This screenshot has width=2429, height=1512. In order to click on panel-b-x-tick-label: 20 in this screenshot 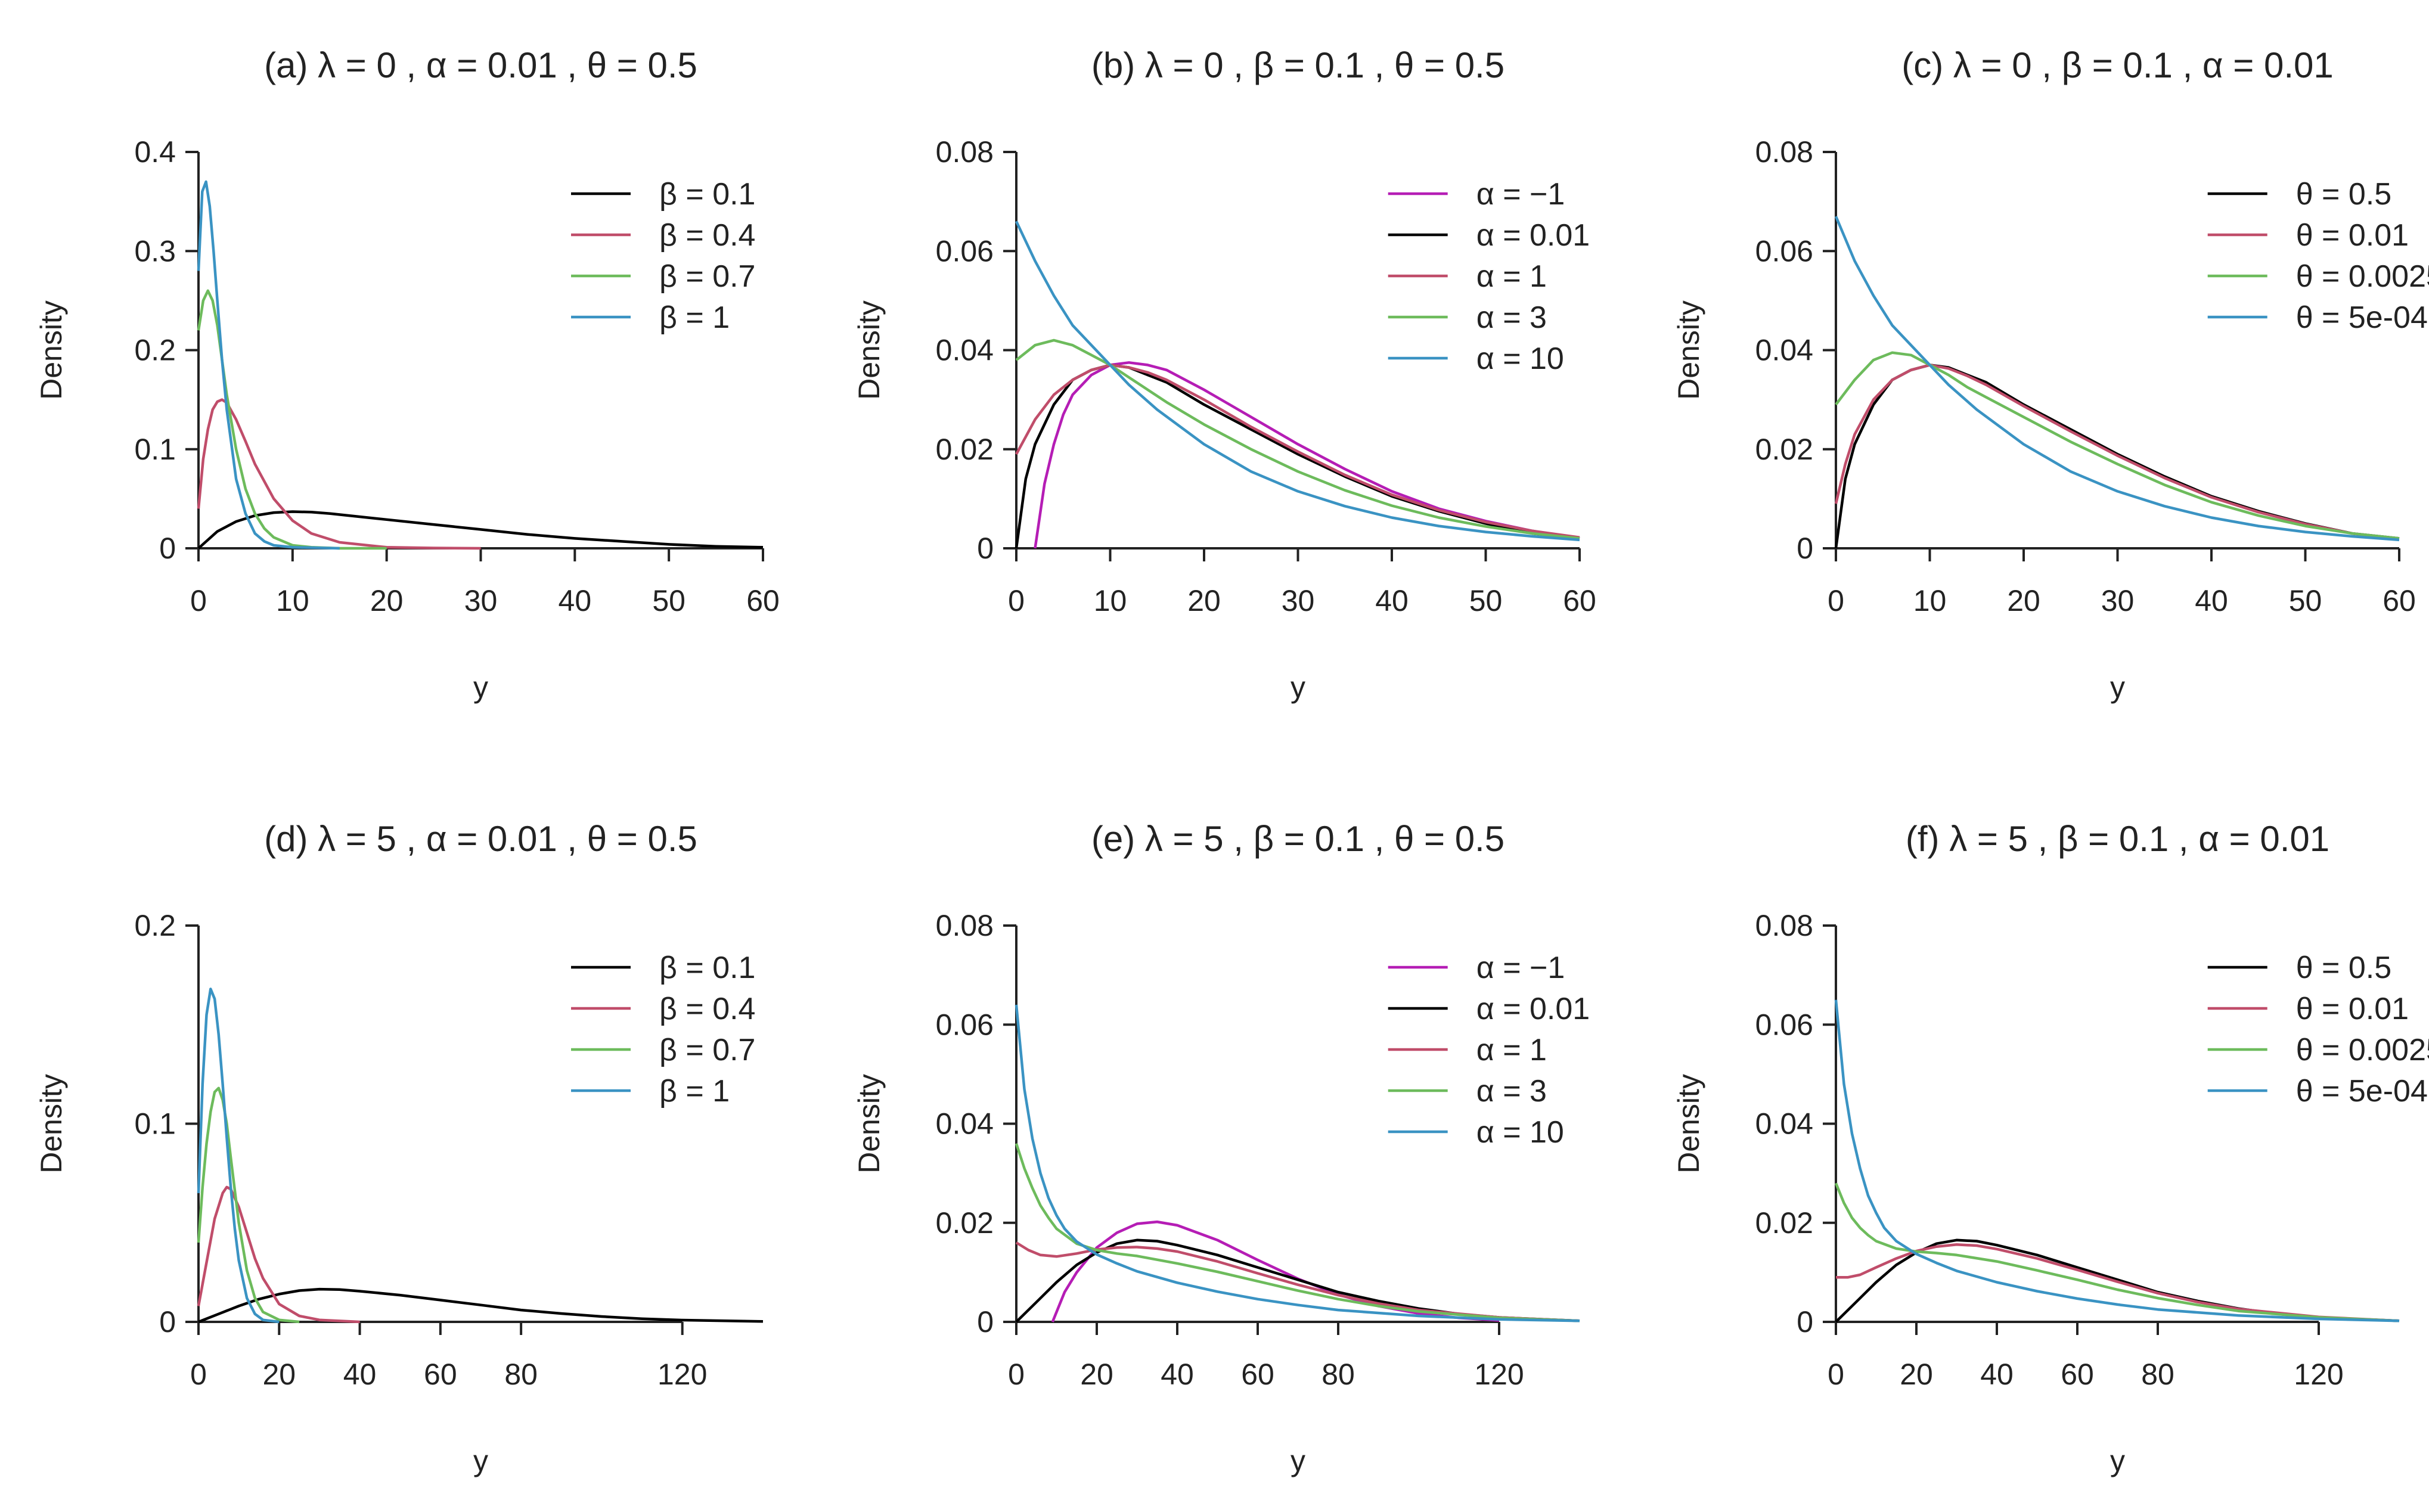, I will do `click(1204, 600)`.